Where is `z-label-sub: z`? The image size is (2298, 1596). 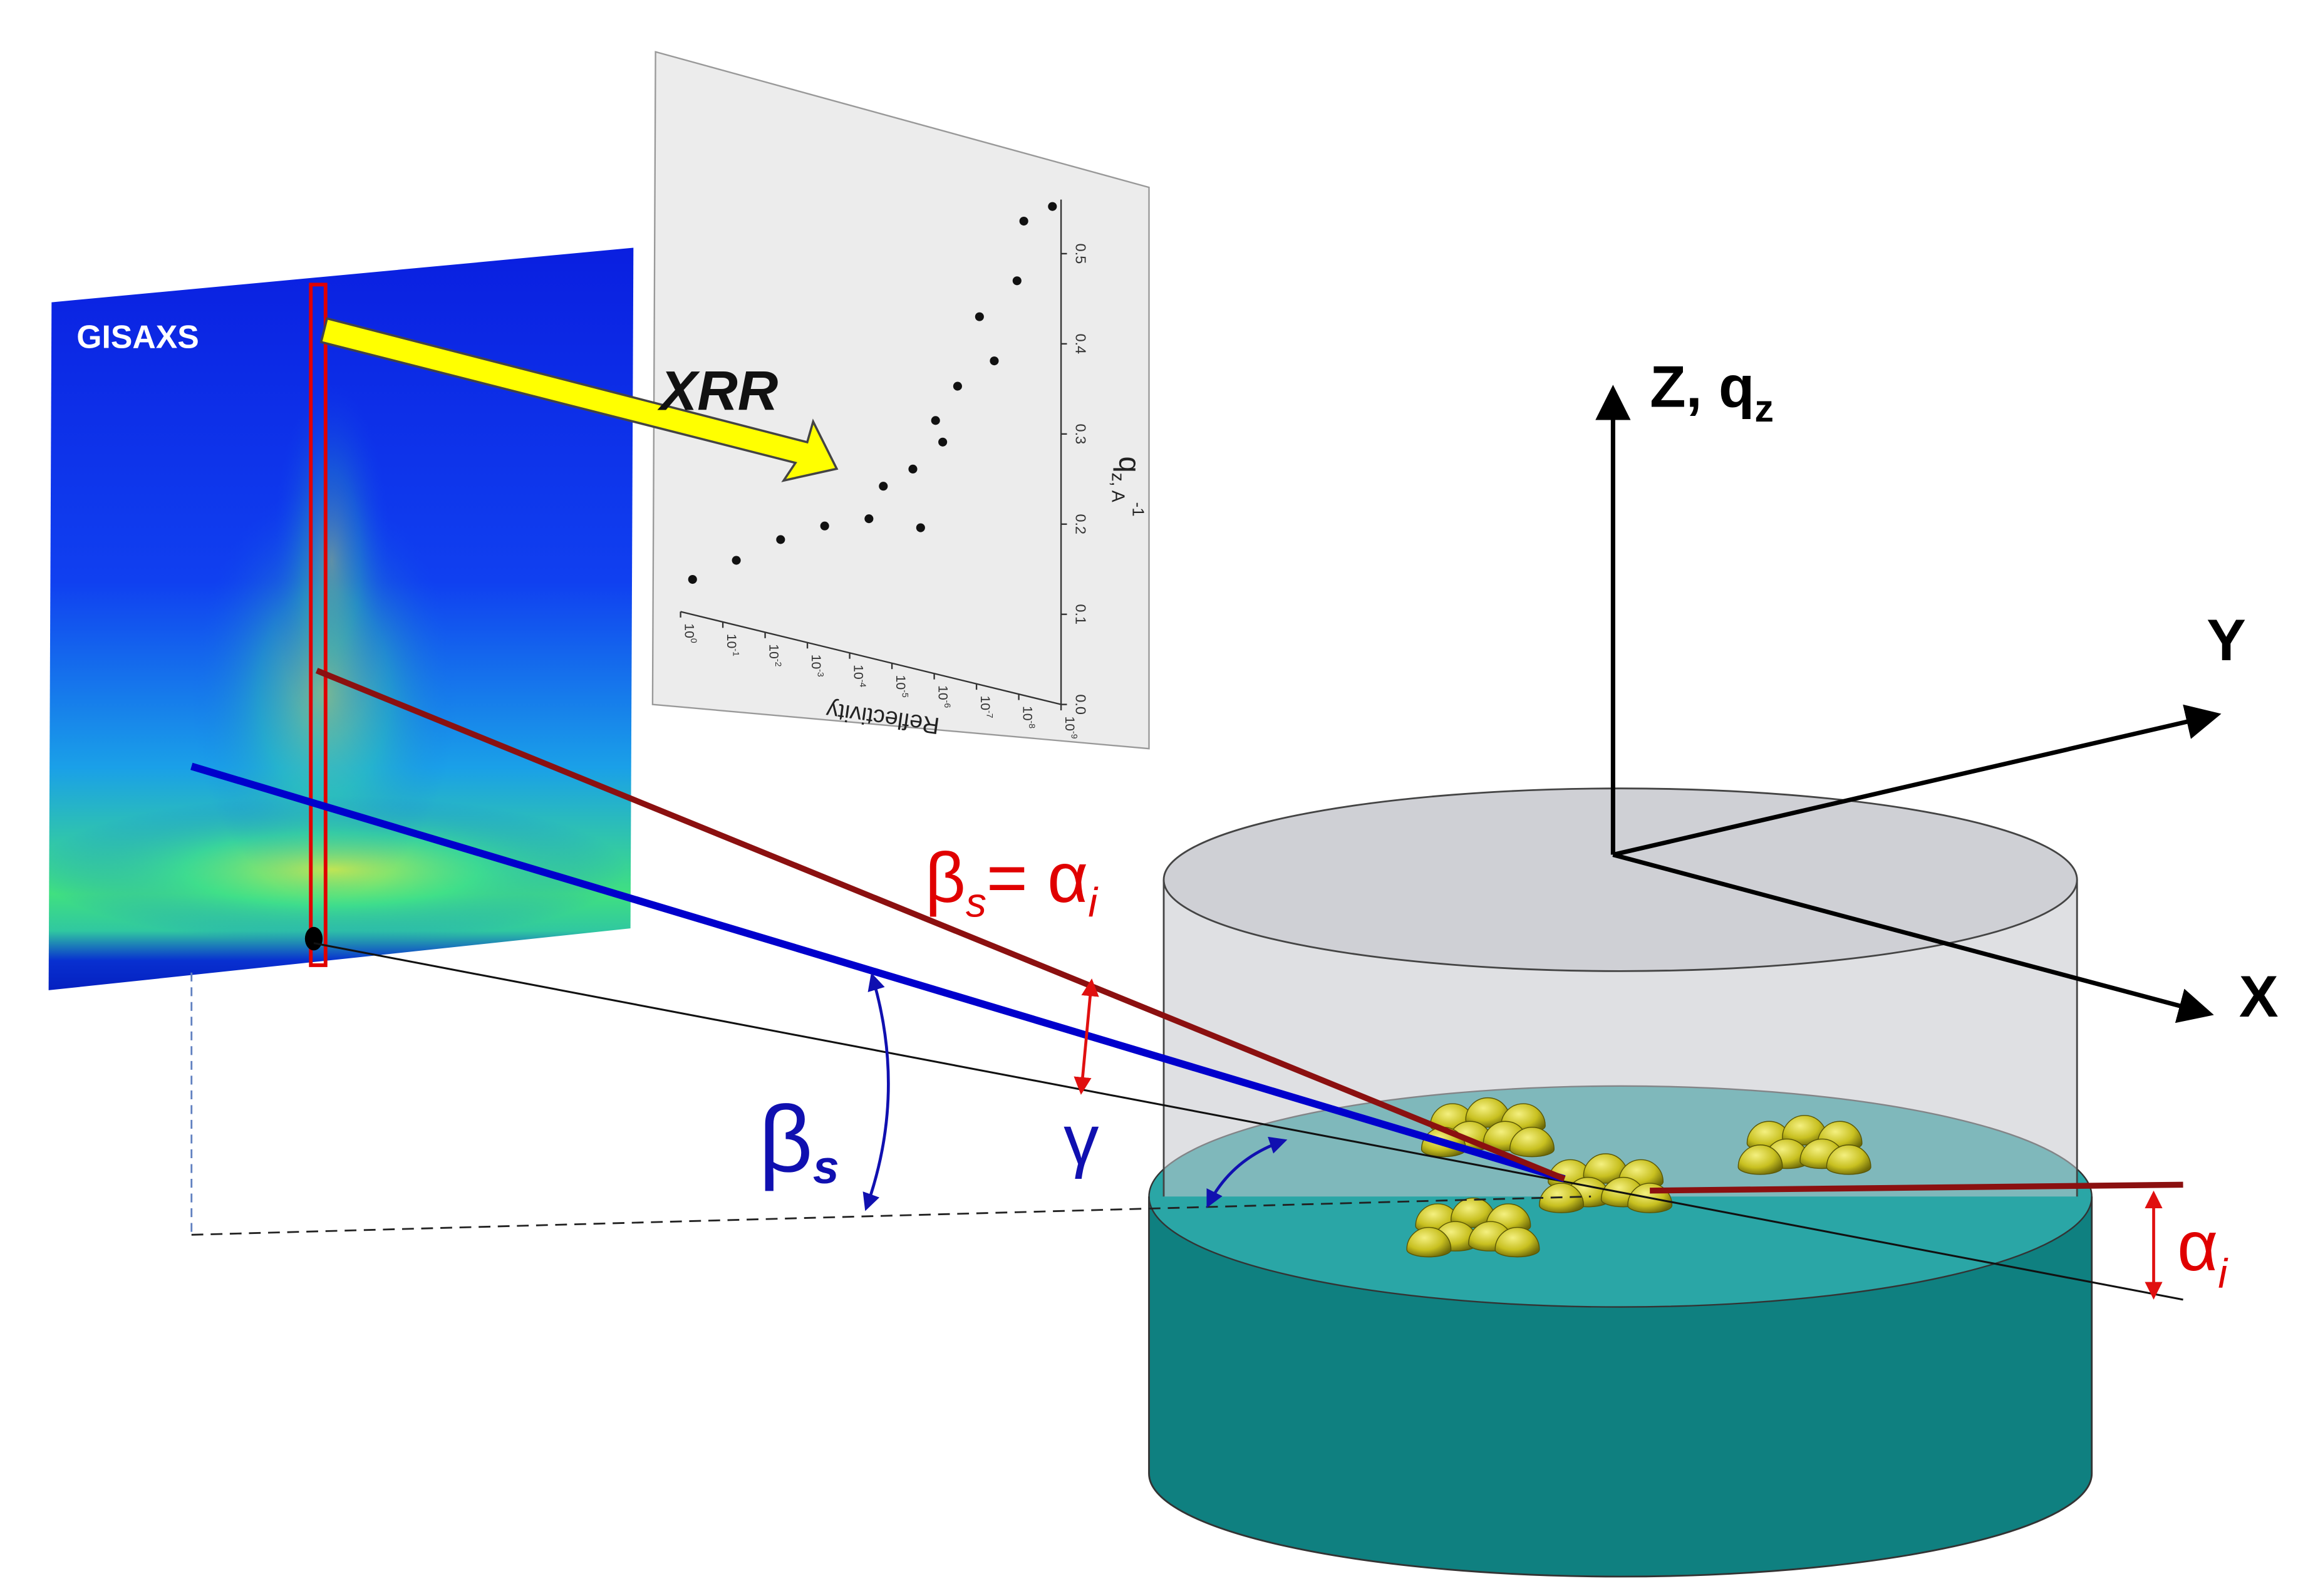 z-label-sub: z is located at coordinates (1764, 409).